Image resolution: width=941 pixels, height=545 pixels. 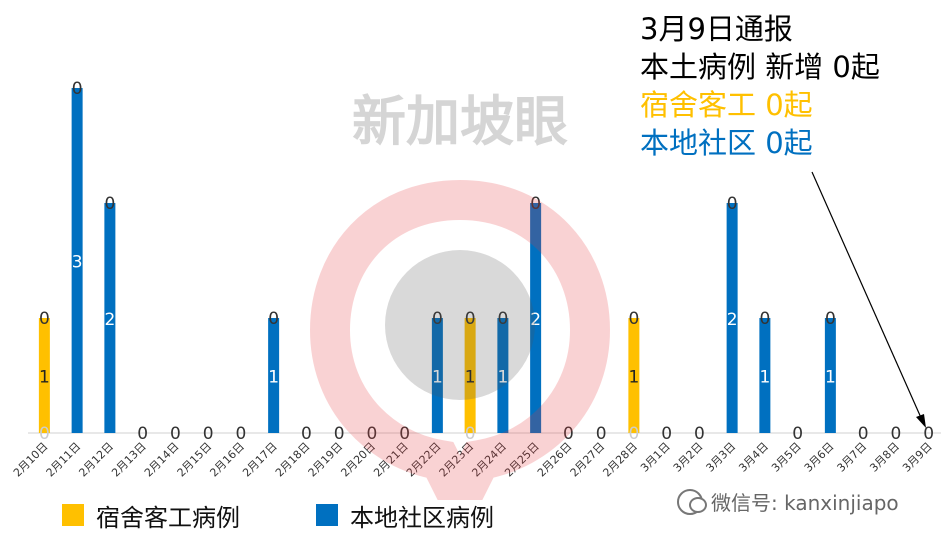 What do you see at coordinates (77, 263) in the screenshot?
I see `data-label-community-1: 3` at bounding box center [77, 263].